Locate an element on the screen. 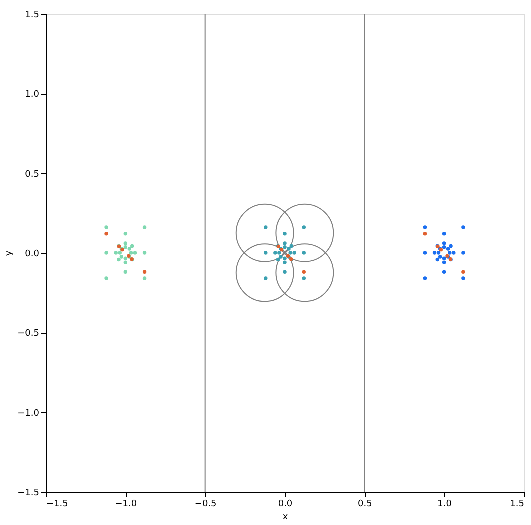 The image size is (531, 525). y-tick-label: 0.5 is located at coordinates (32, 175).